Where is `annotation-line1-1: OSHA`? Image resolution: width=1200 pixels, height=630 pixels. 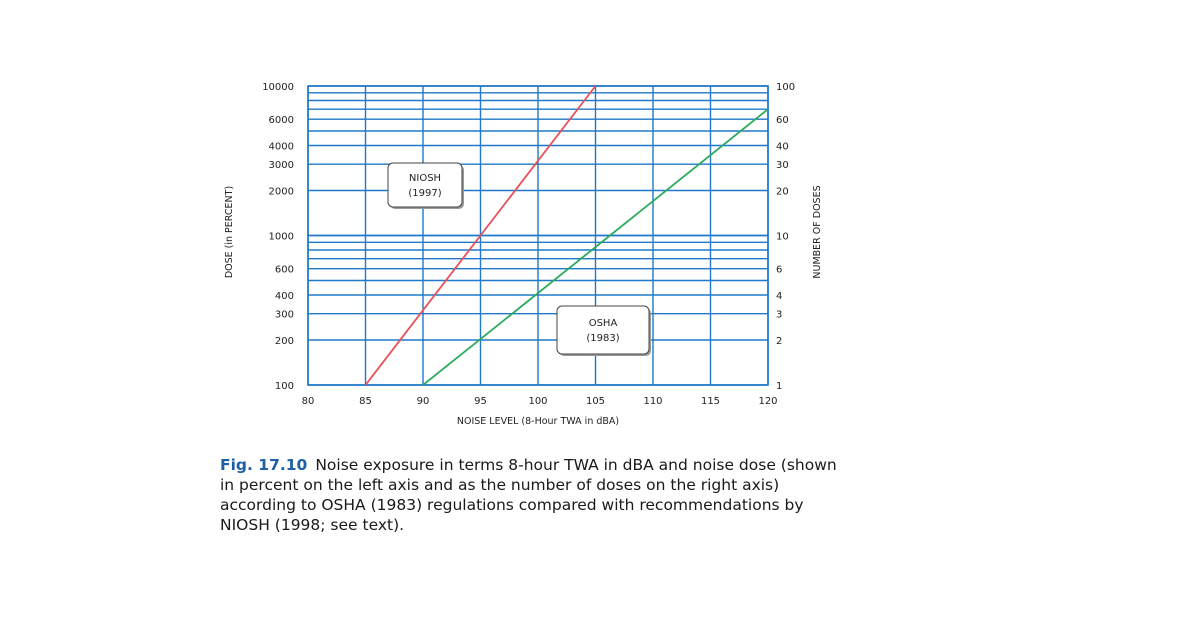 annotation-line1-1: OSHA is located at coordinates (603, 323).